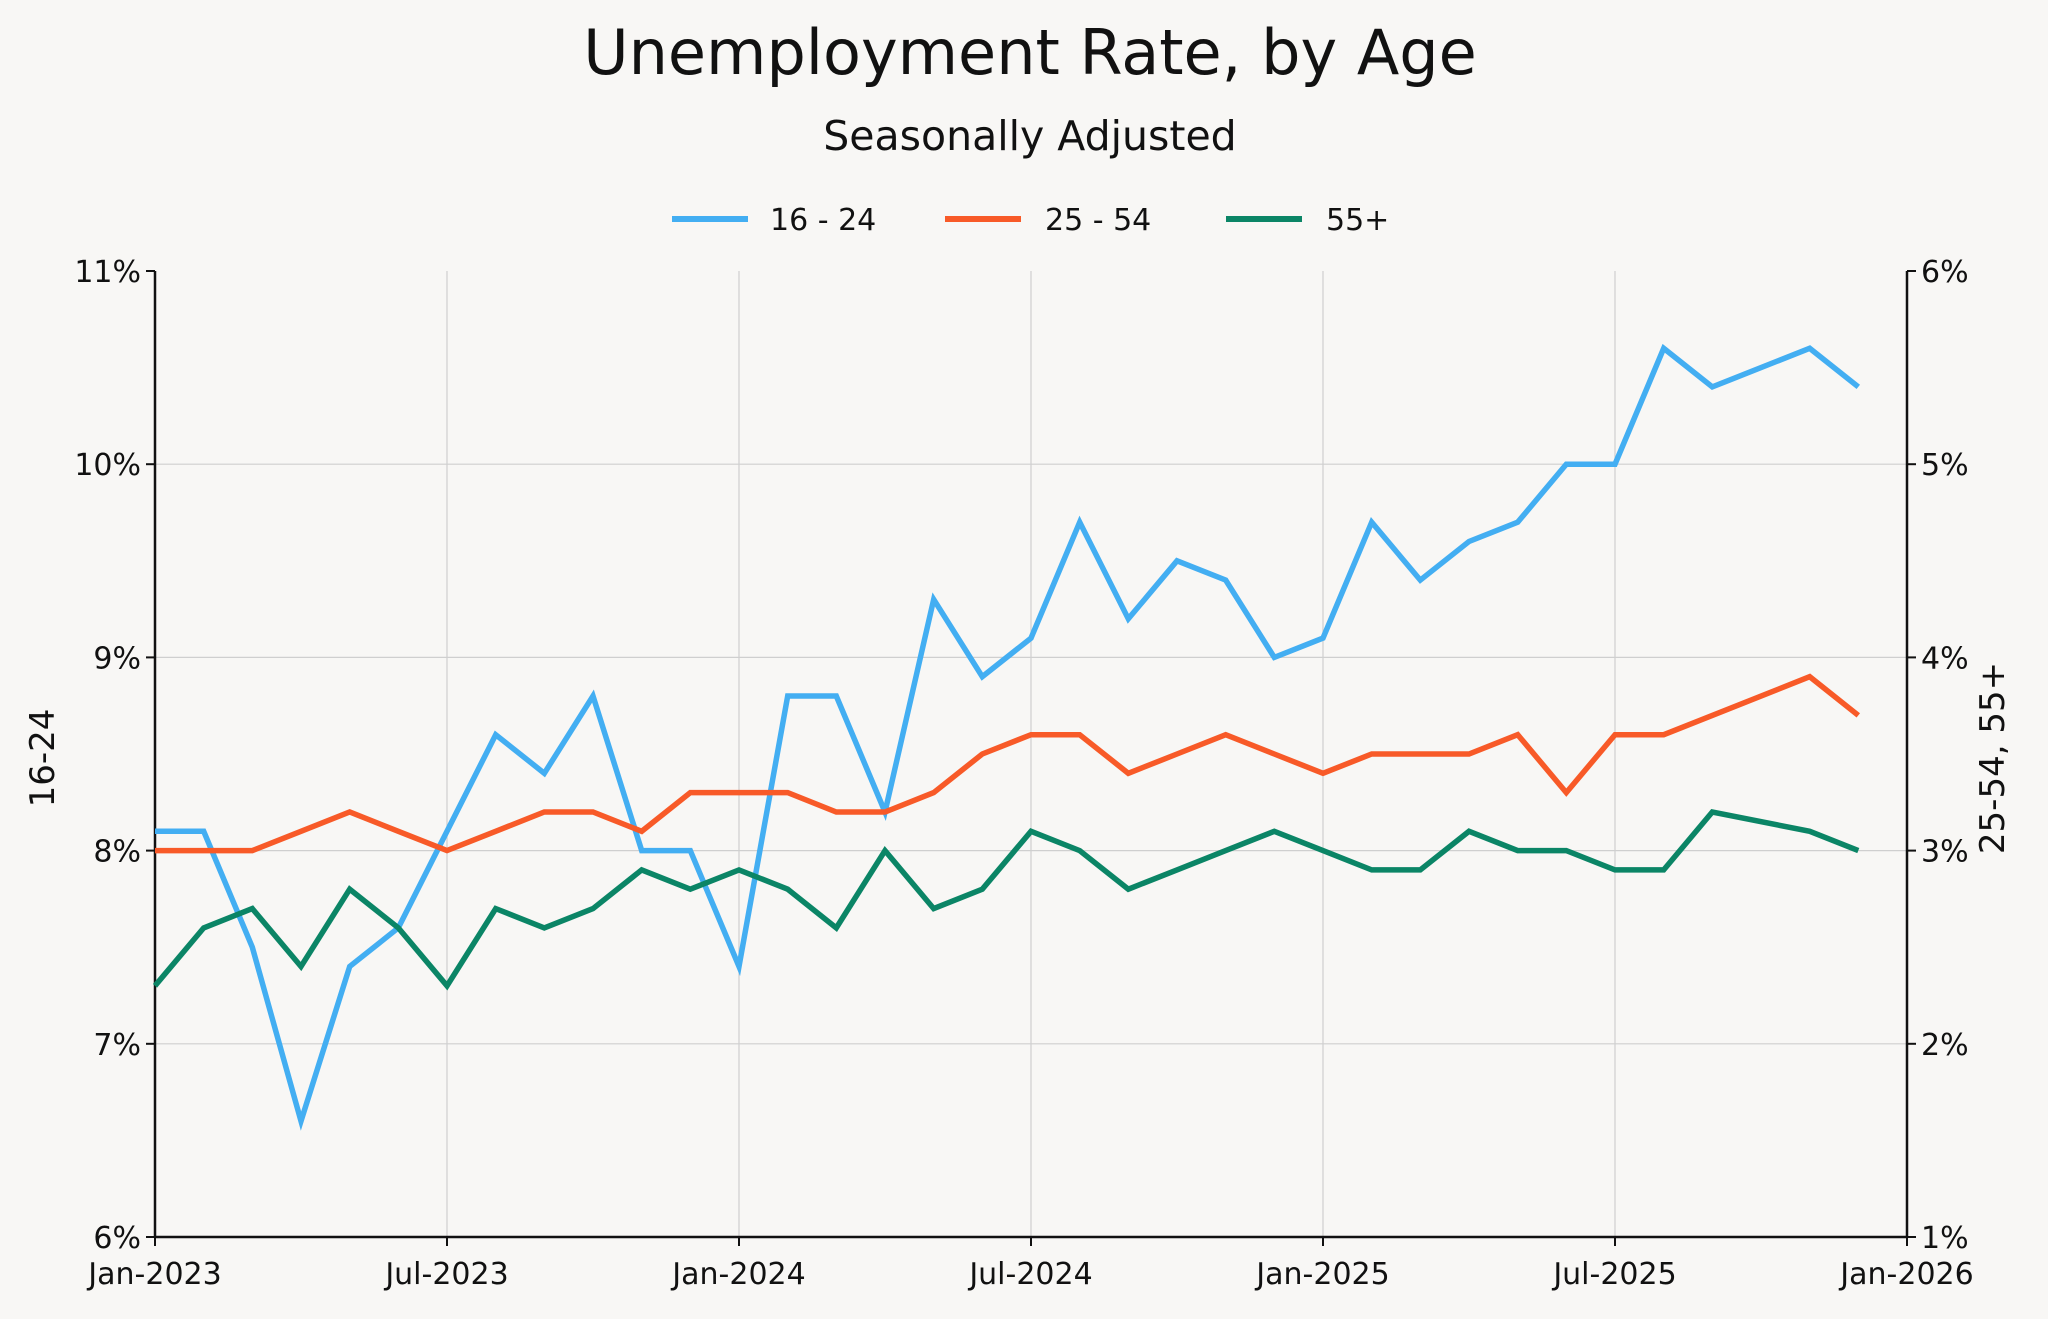 This screenshot has width=2048, height=1319. Describe the element at coordinates (107, 465) in the screenshot. I see `y-left-tick-label: 10%` at that location.